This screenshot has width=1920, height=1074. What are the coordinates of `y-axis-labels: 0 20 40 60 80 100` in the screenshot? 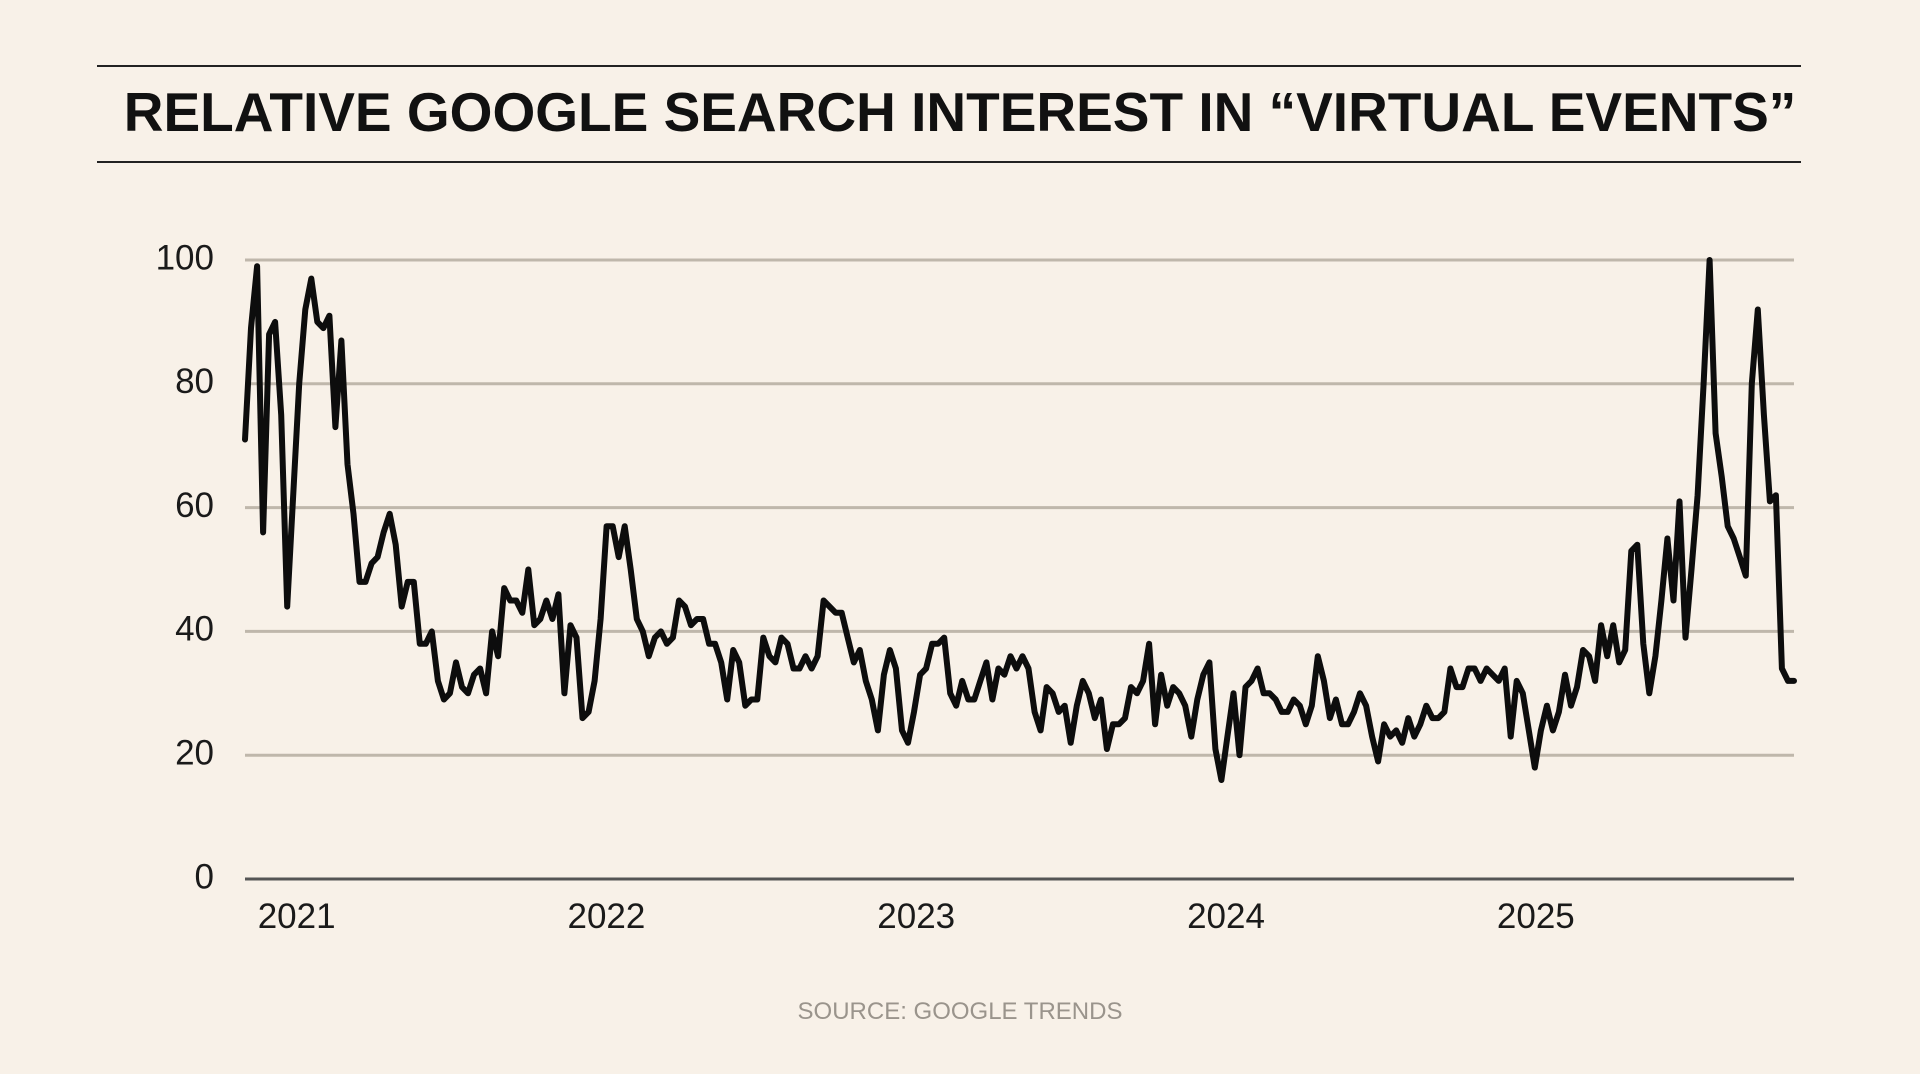 It's located at (185, 567).